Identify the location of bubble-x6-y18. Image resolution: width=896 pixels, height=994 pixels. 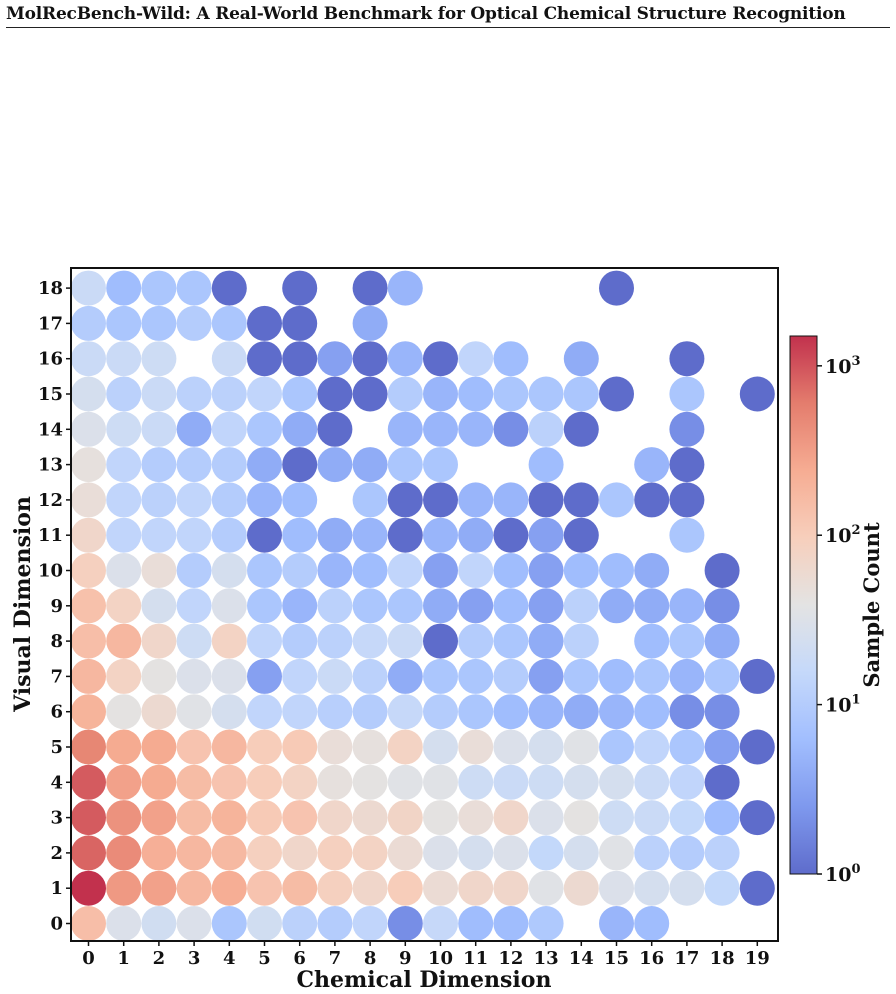
(300, 288).